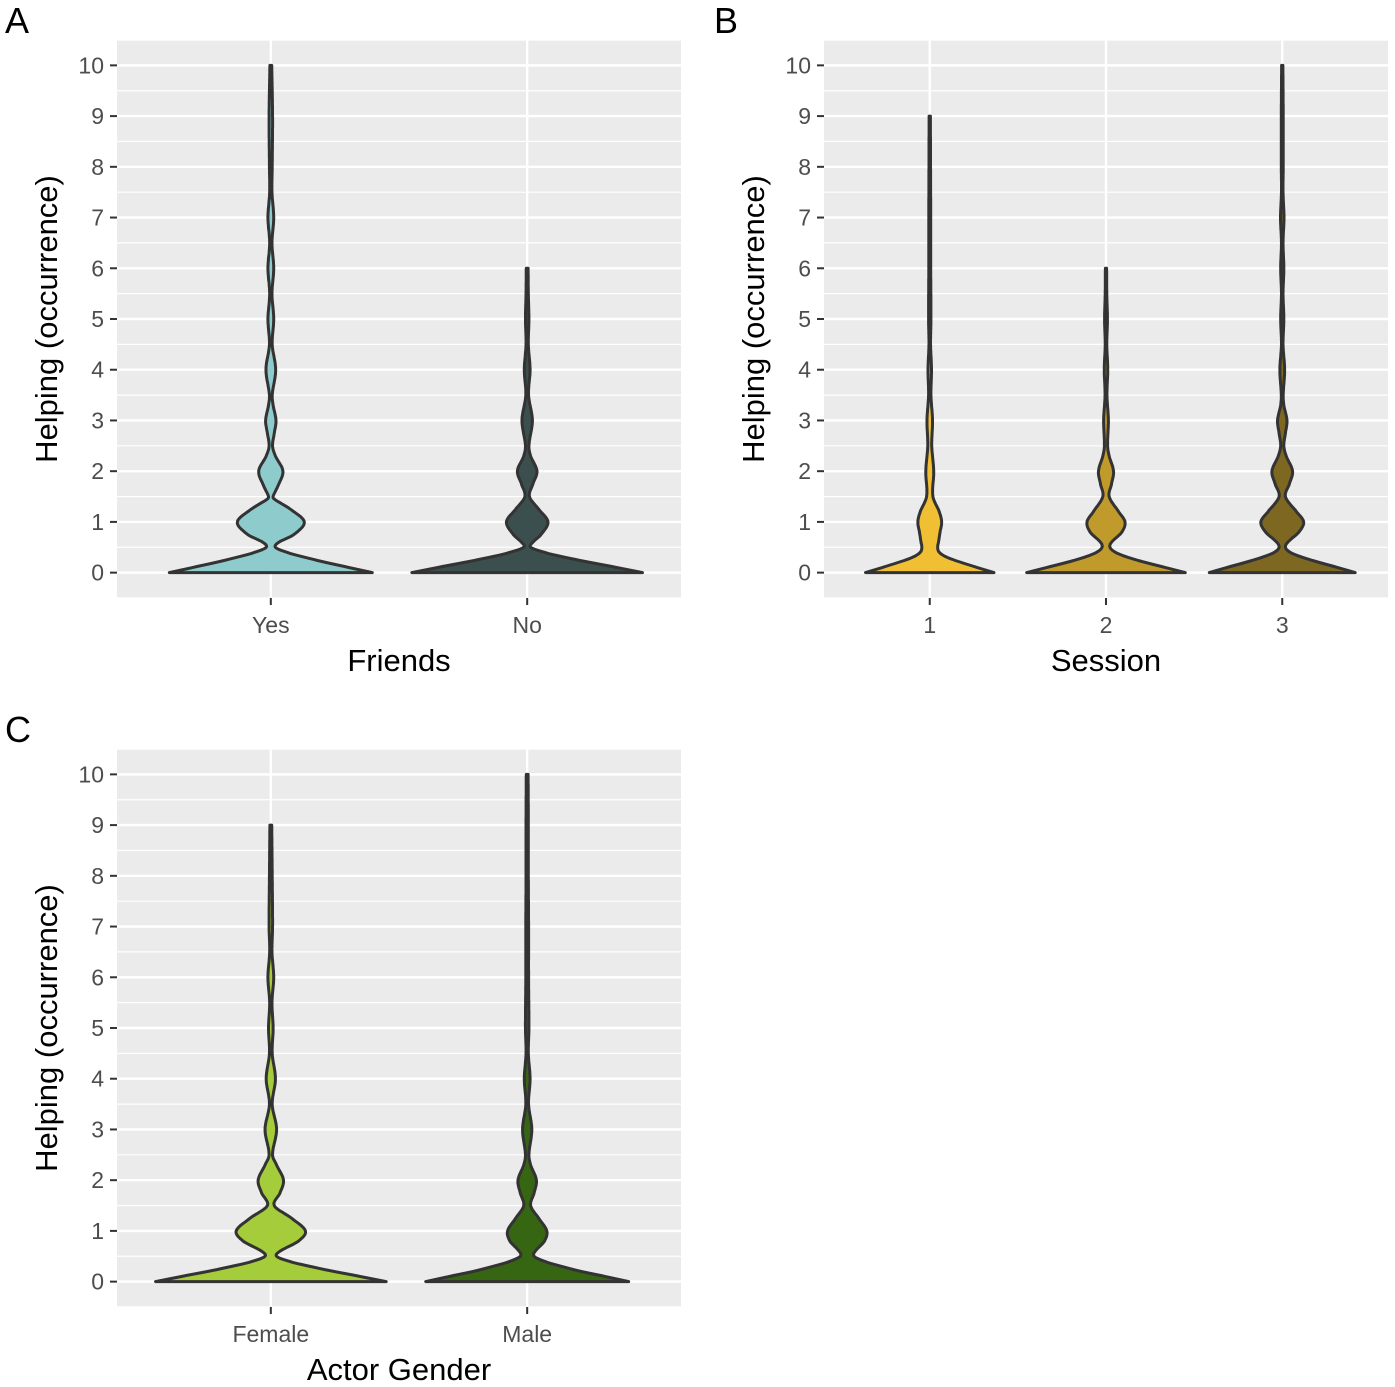 This screenshot has height=1387, width=1395. What do you see at coordinates (526, 625) in the screenshot?
I see `x-tick-label: No` at bounding box center [526, 625].